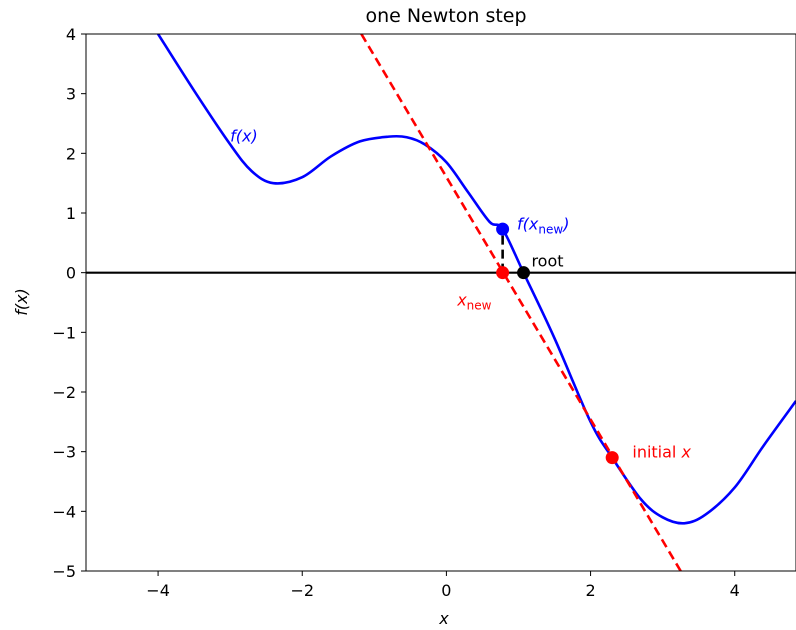  Describe the element at coordinates (21, 302) in the screenshot. I see `y-axis-label: f(x)` at that location.